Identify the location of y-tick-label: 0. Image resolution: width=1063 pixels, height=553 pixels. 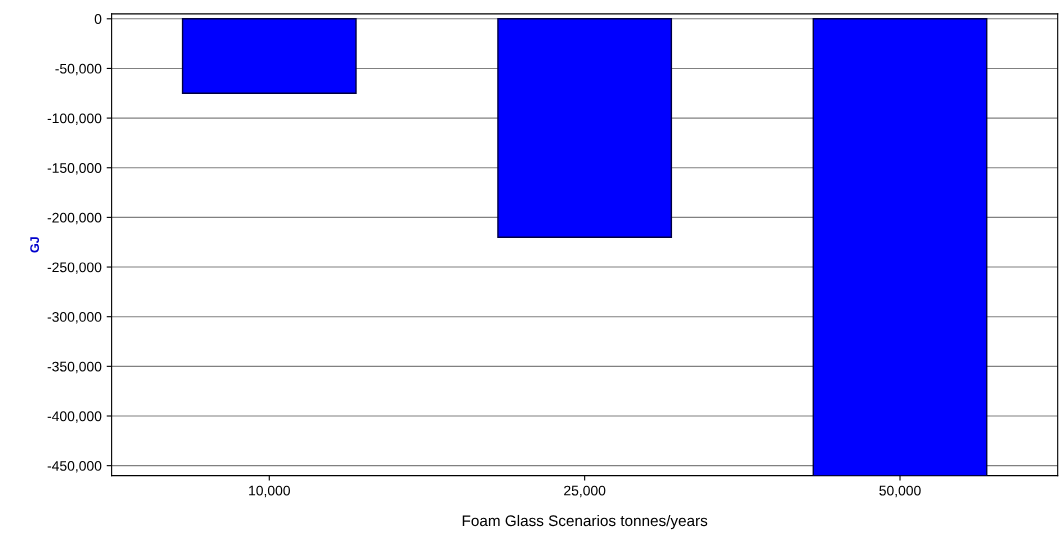
(98, 19).